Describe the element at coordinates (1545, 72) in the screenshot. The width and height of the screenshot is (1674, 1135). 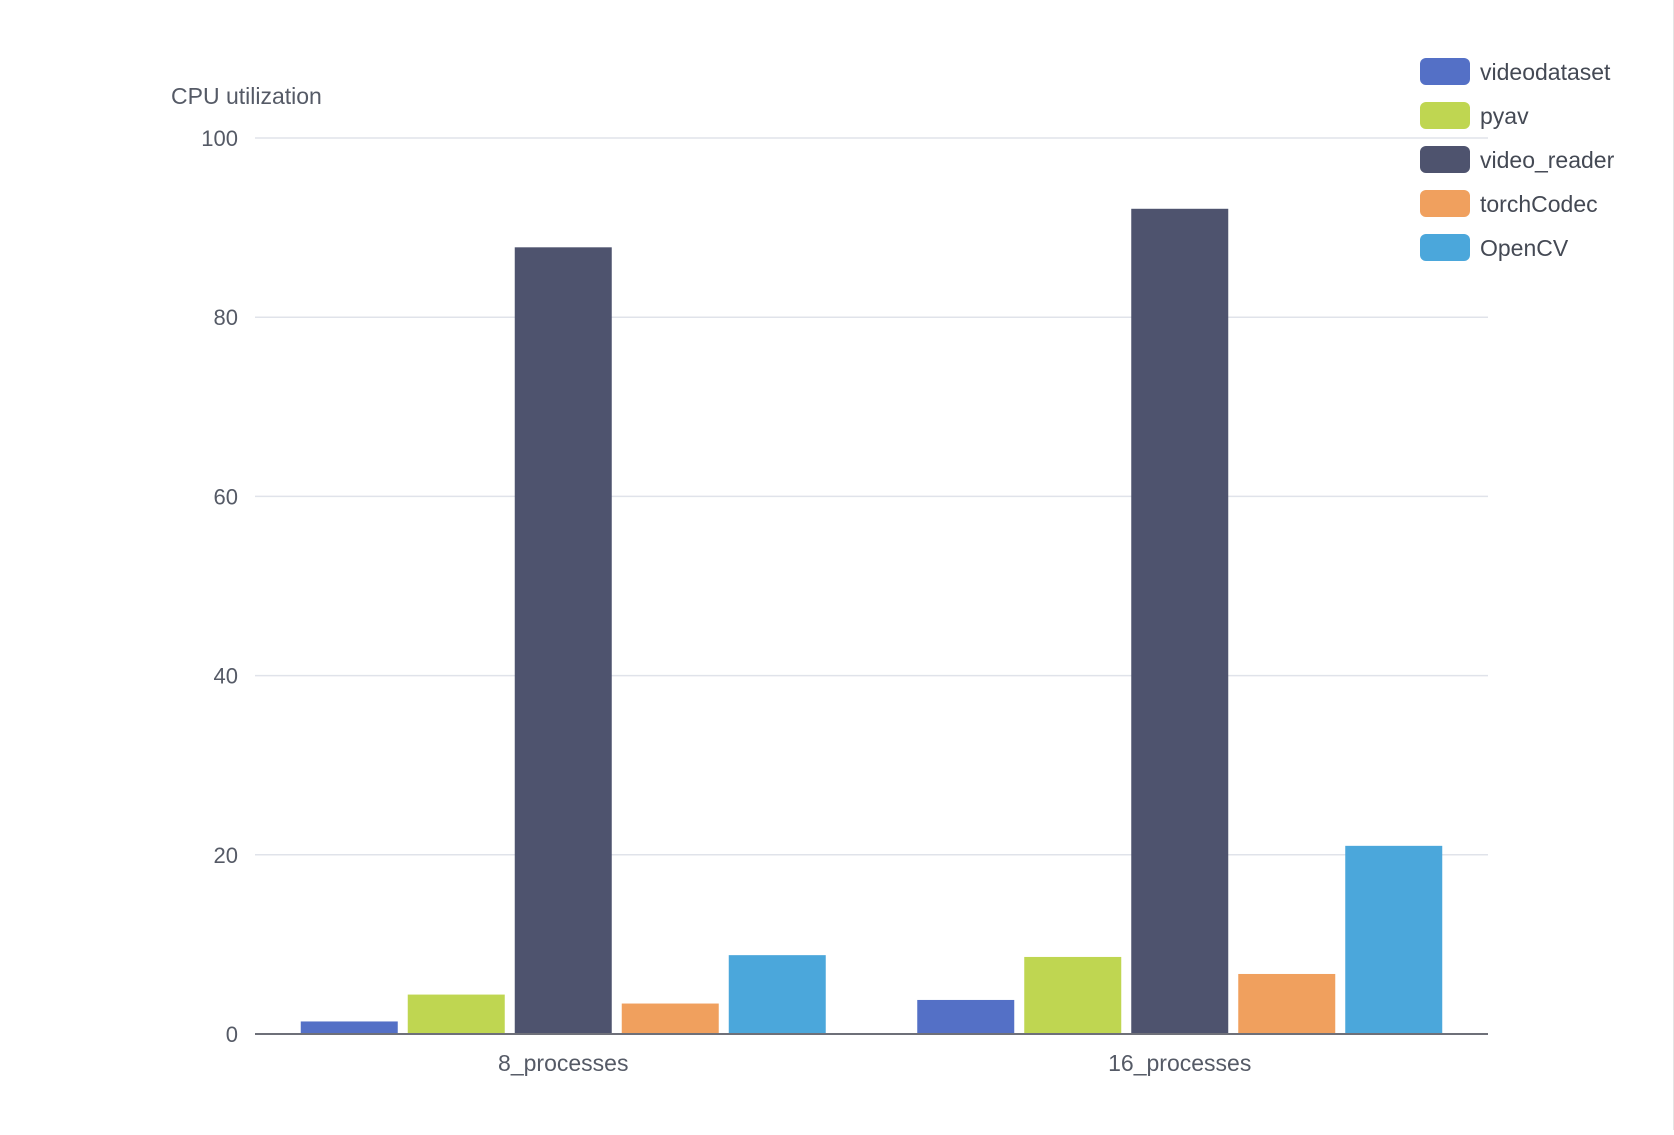
I see `legend-label: videodataset` at that location.